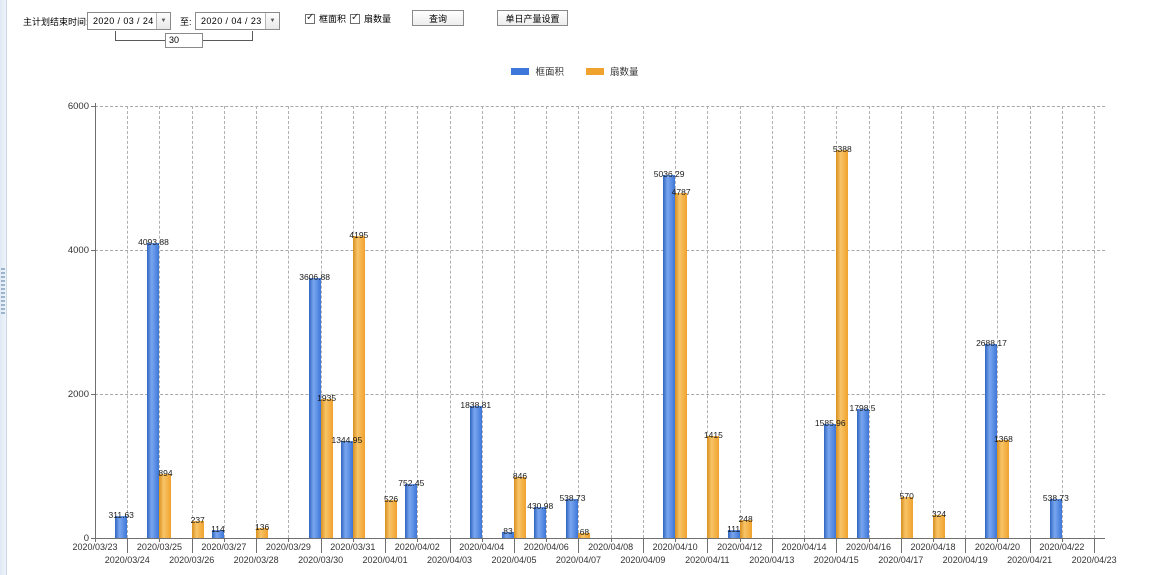  I want to click on x-tick-label: 2020/03/29, so click(288, 547).